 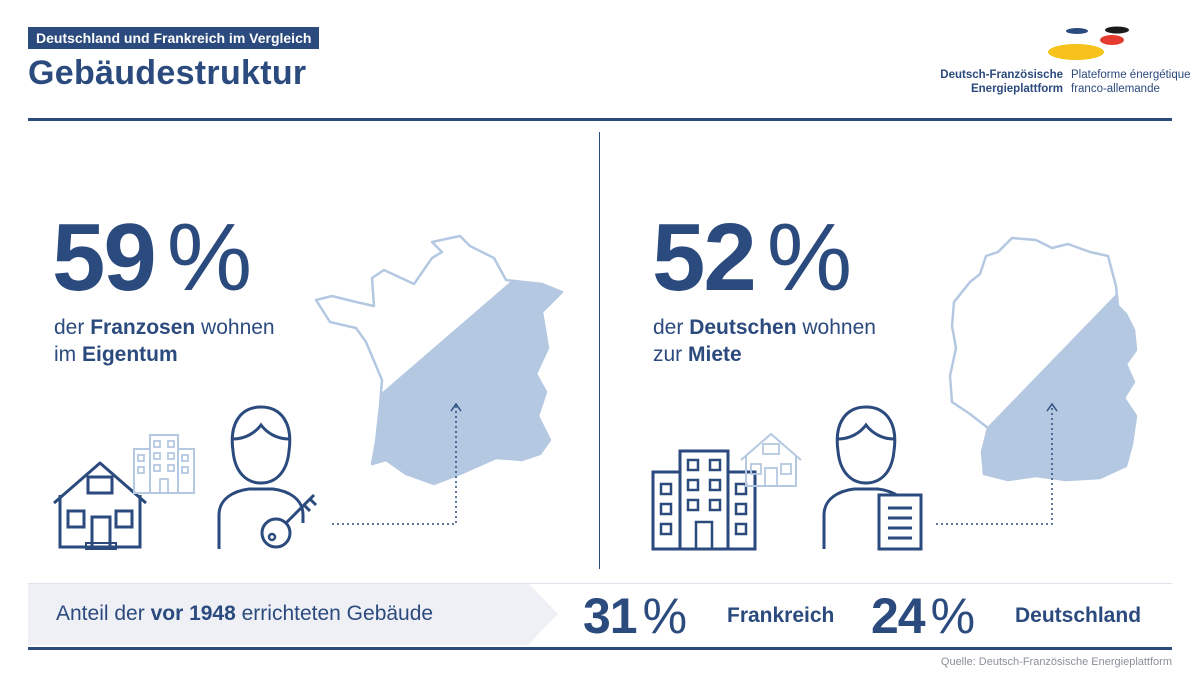 What do you see at coordinates (261, 477) in the screenshot?
I see `person-icon` at bounding box center [261, 477].